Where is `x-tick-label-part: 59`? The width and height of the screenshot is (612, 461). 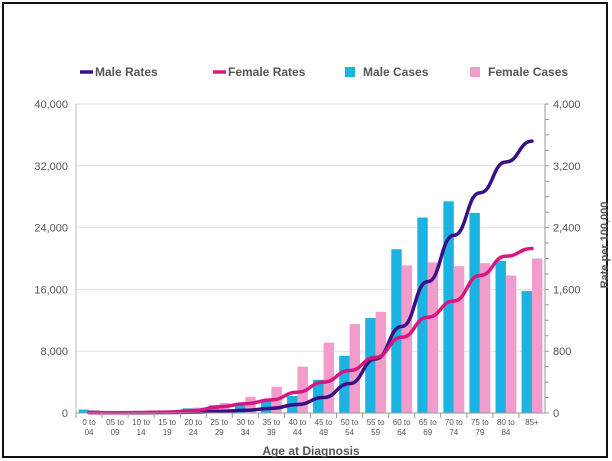
x-tick-label-part: 59 is located at coordinates (375, 432).